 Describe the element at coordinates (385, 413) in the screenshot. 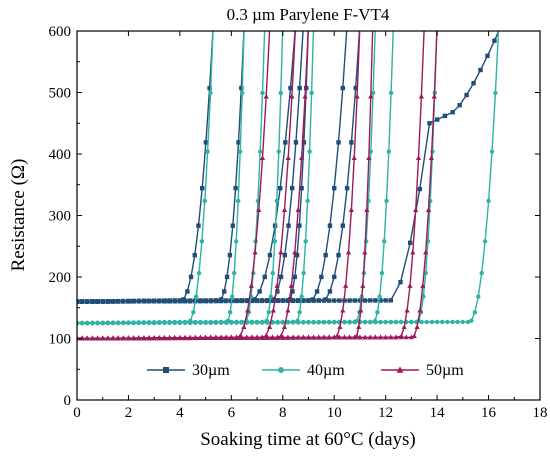

I see `x-tick-label: 12` at that location.